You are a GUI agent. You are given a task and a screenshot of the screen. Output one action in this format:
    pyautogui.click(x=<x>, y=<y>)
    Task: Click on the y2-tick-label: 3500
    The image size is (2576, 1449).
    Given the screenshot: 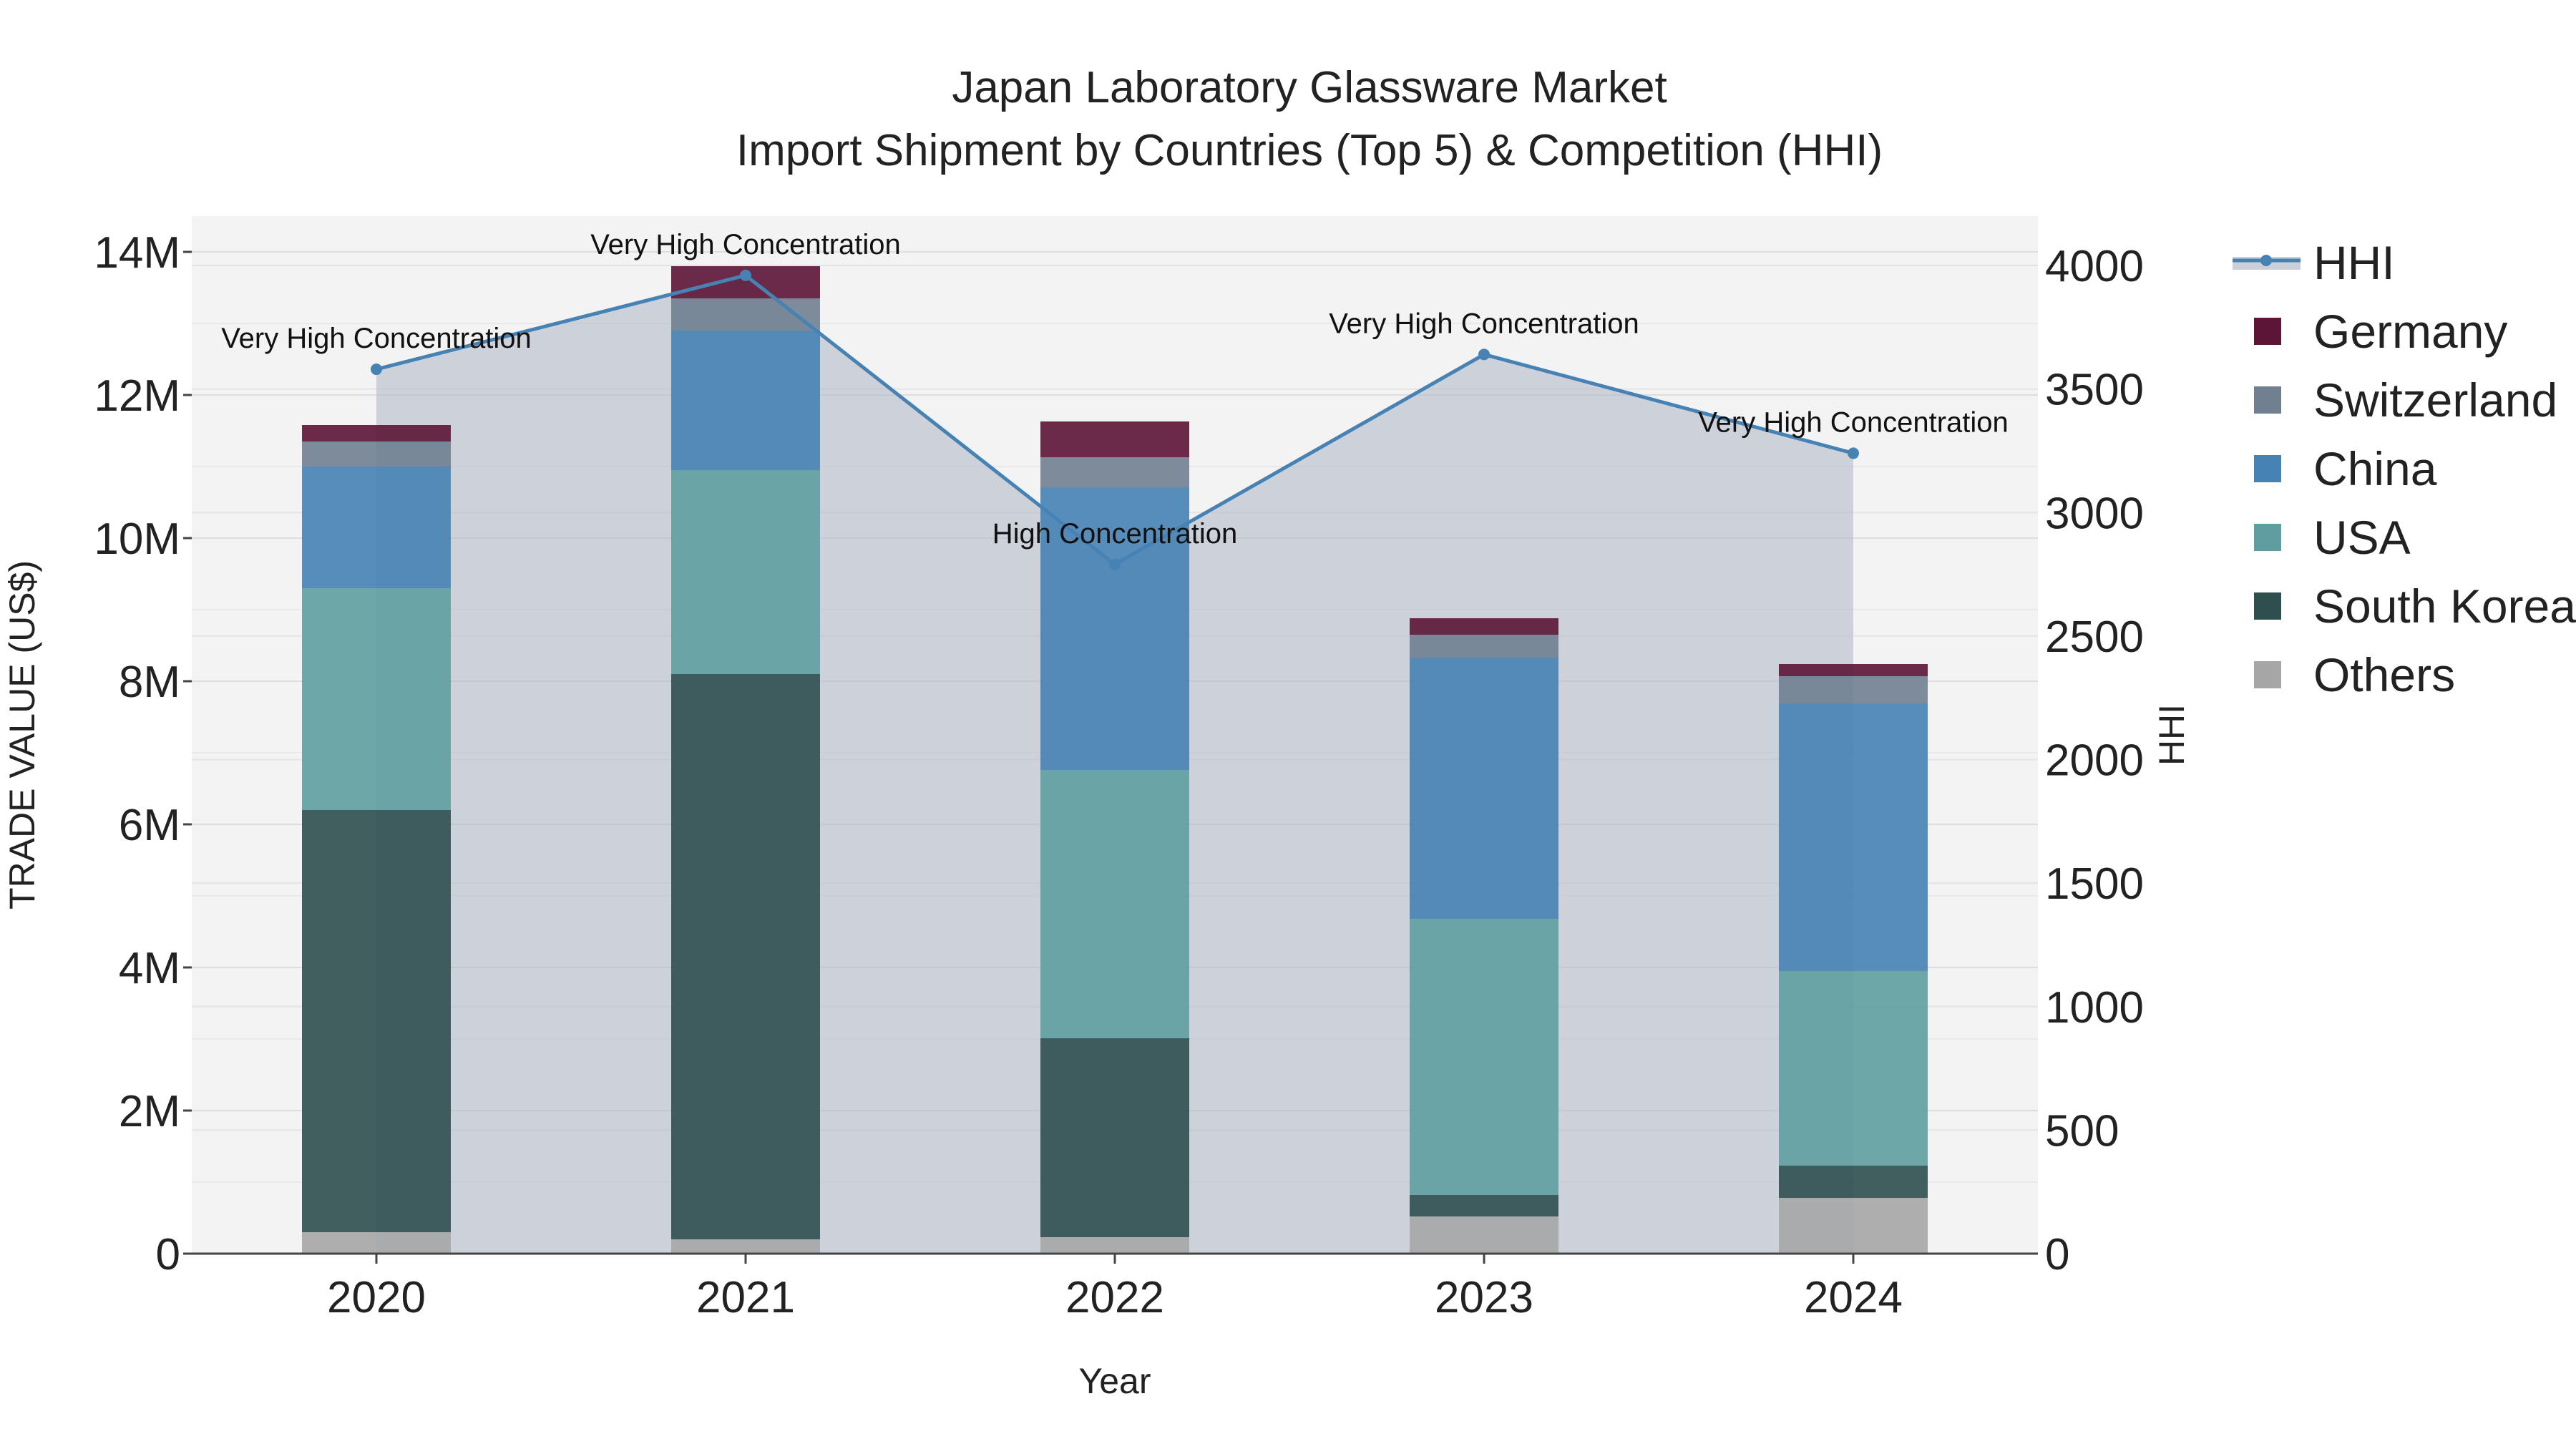 What is the action you would take?
    pyautogui.click(x=2094, y=390)
    